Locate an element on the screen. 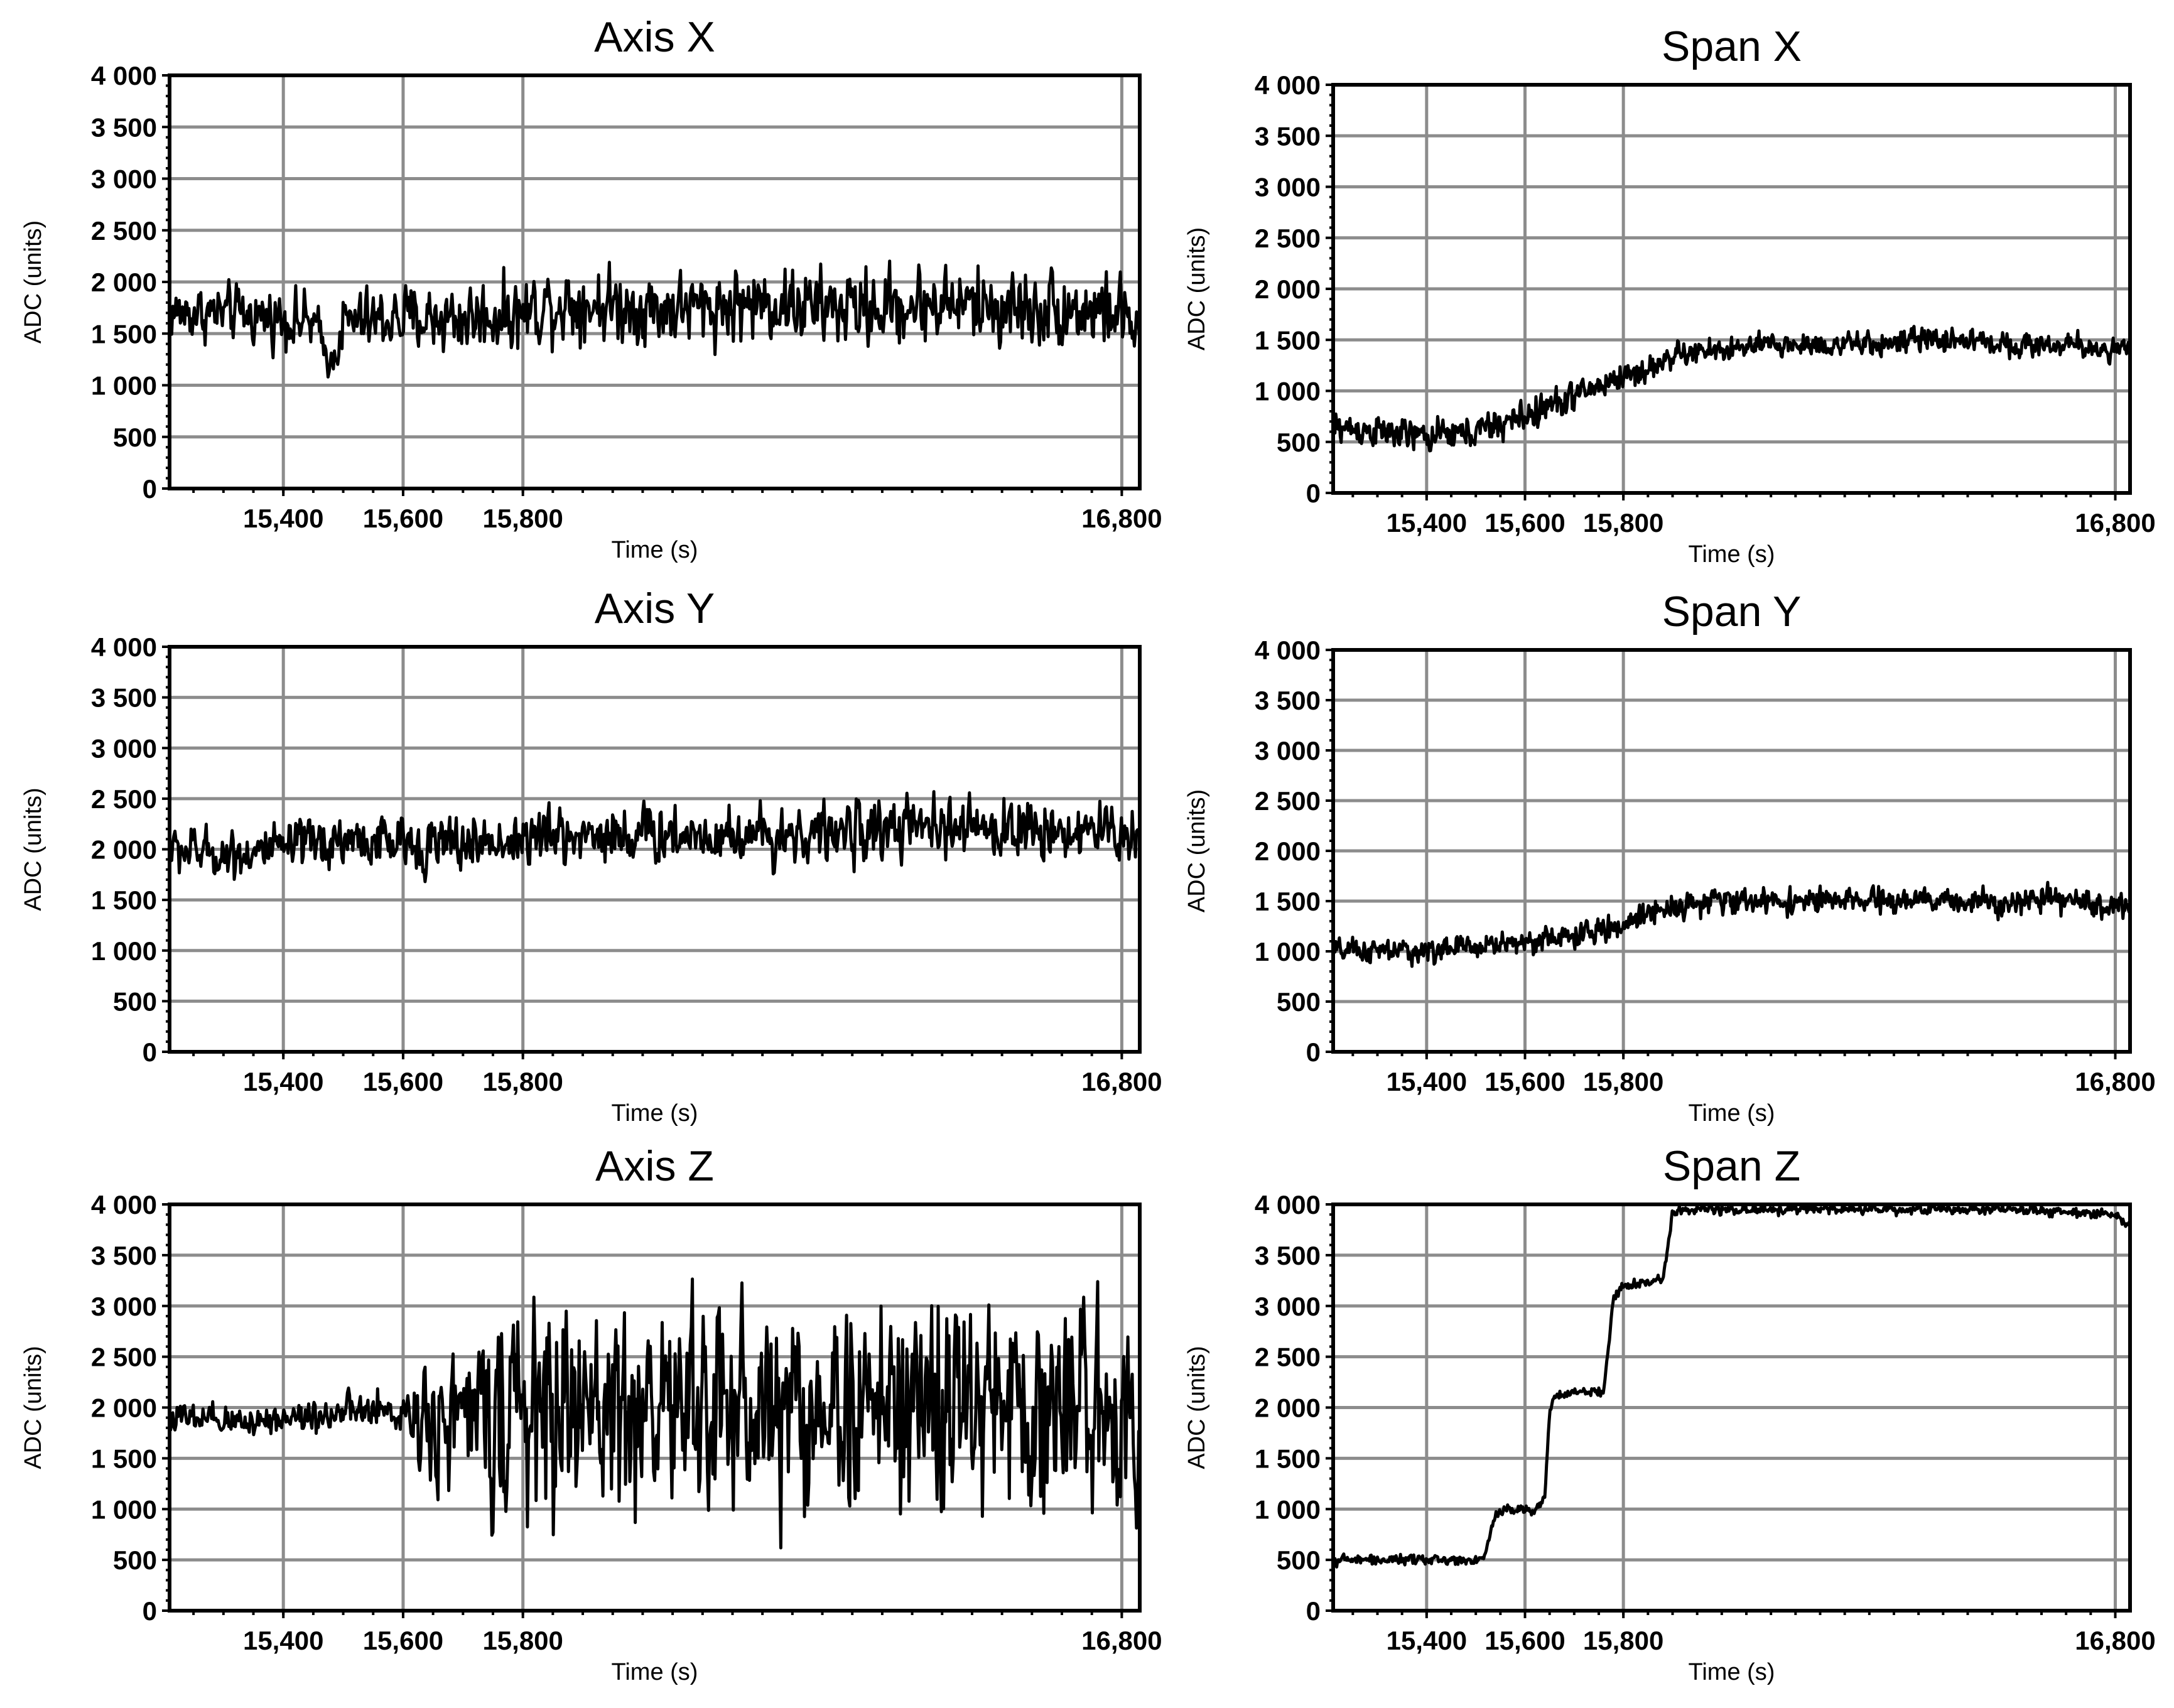 The height and width of the screenshot is (1708, 2174). chart-title: Span X is located at coordinates (1732, 46).